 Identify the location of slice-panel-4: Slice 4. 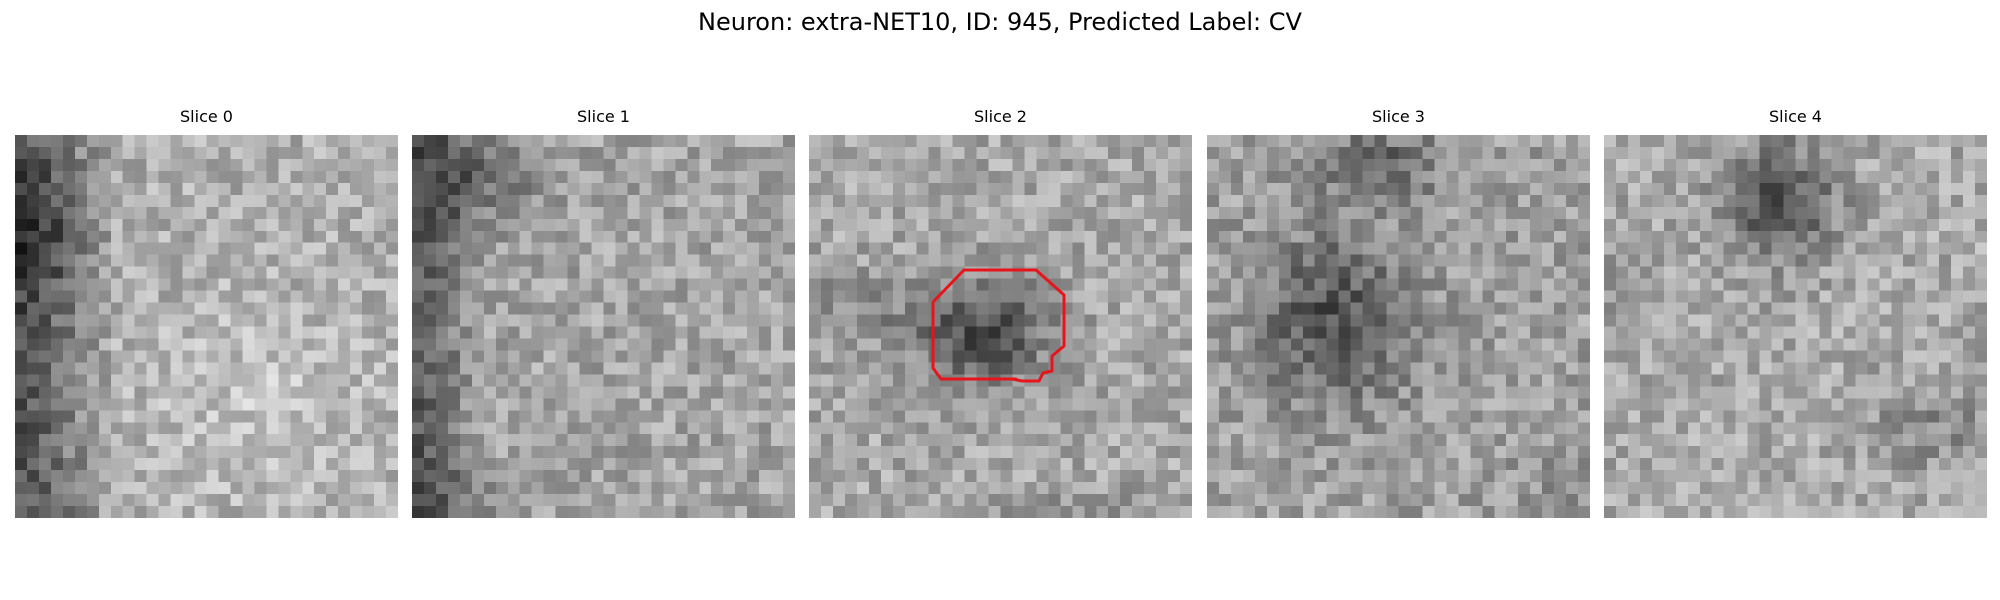
(1795, 312).